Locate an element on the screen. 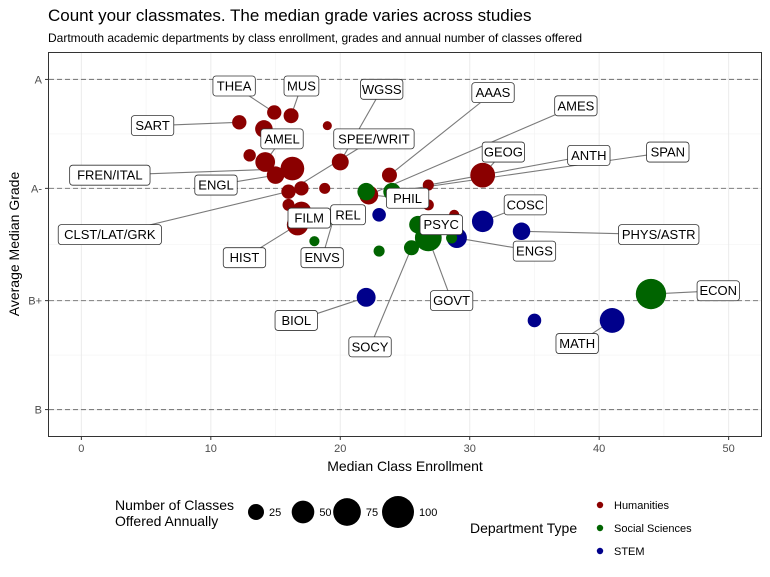 The height and width of the screenshot is (577, 770). color-legend-label: STEM is located at coordinates (629, 552).